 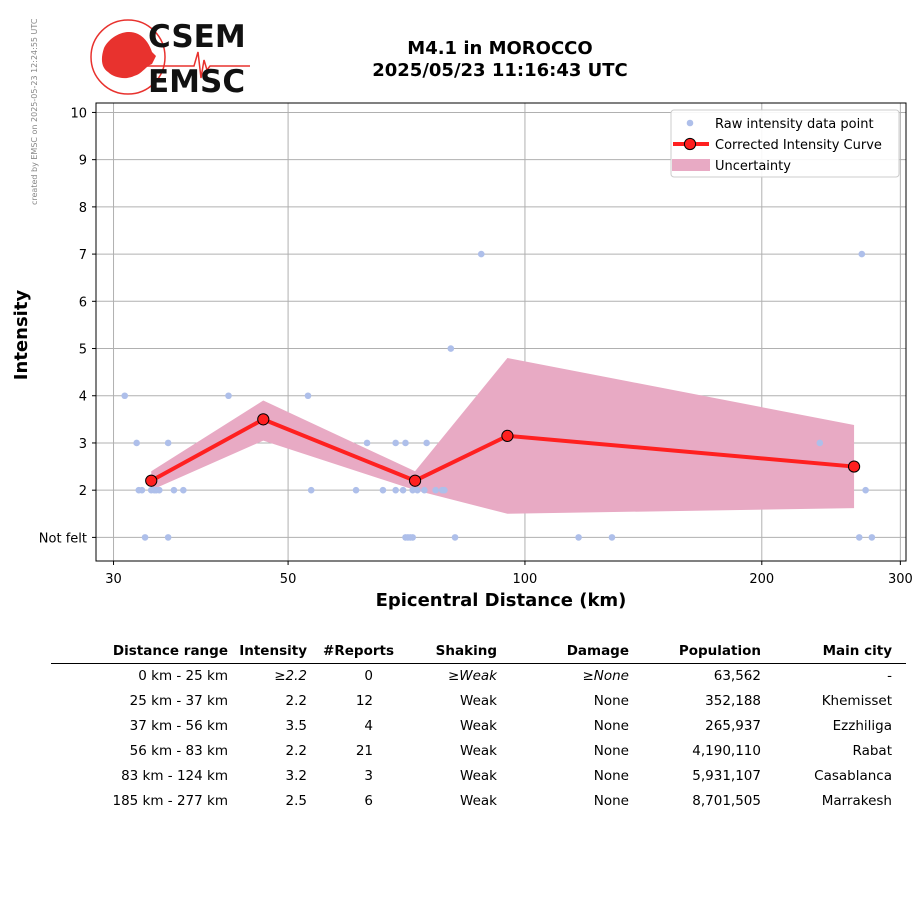 What do you see at coordinates (21, 335) in the screenshot?
I see `y-axis-label: Intensity` at bounding box center [21, 335].